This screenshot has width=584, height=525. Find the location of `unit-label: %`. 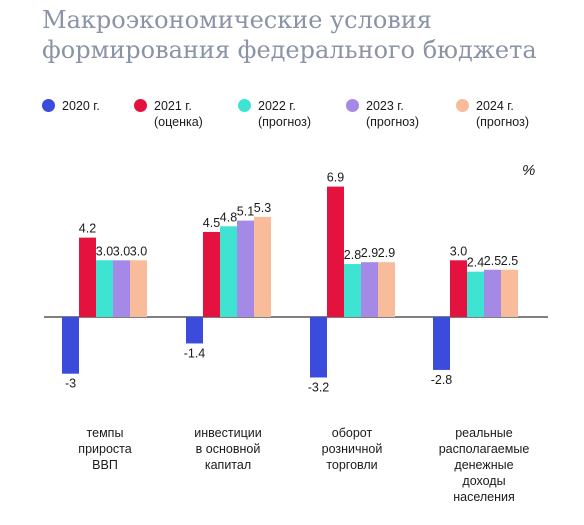

unit-label: % is located at coordinates (529, 170).